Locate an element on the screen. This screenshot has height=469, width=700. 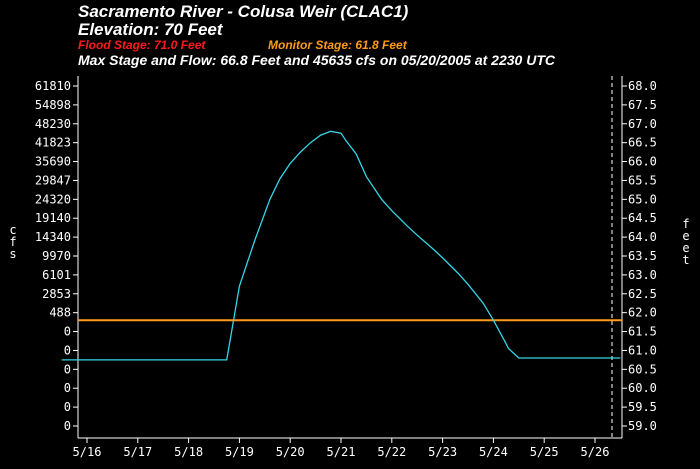
cfs-tick-label: 488 is located at coordinates (60, 313).